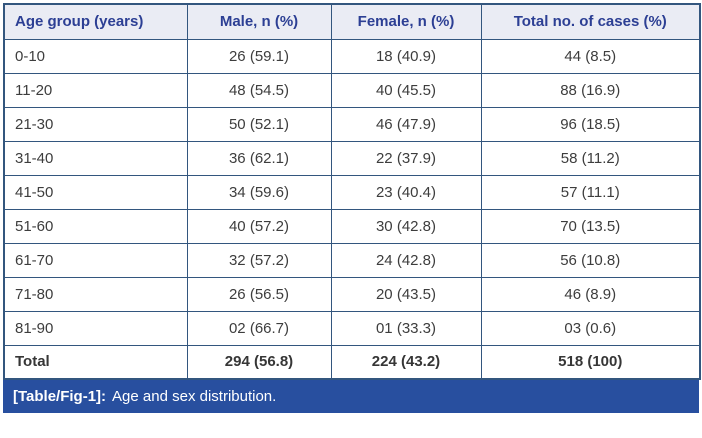  Describe the element at coordinates (406, 158) in the screenshot. I see `female-cell: 22 (37.9)` at that location.